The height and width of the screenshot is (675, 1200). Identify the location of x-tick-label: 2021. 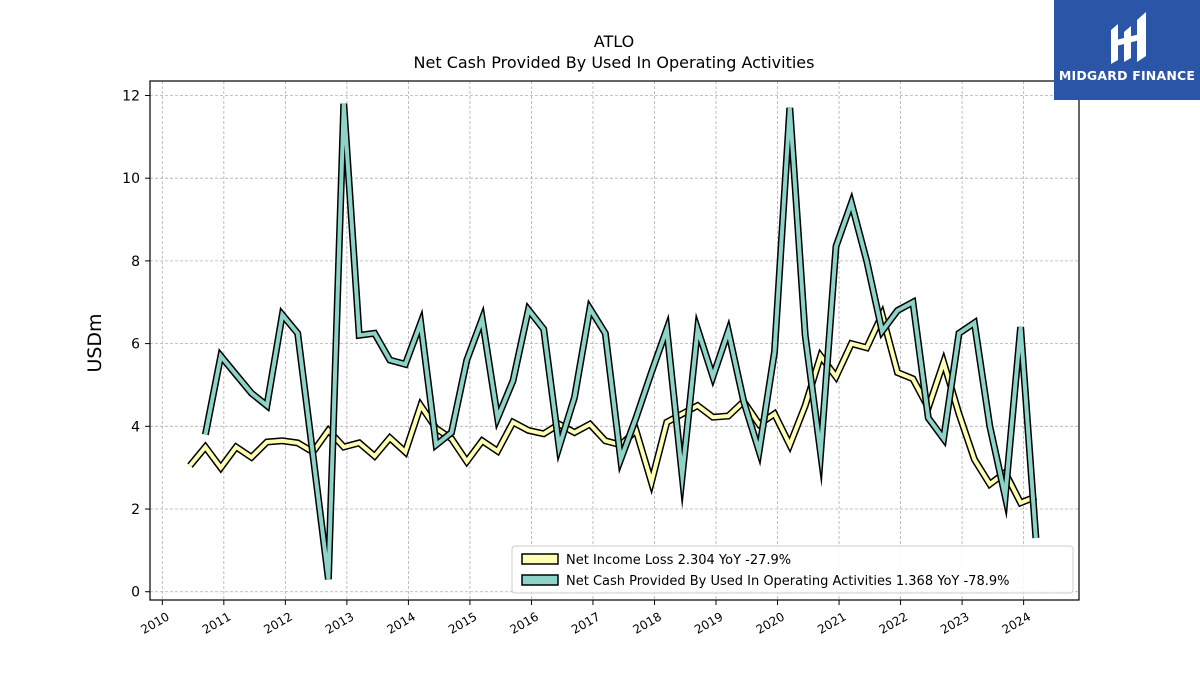
(831, 622).